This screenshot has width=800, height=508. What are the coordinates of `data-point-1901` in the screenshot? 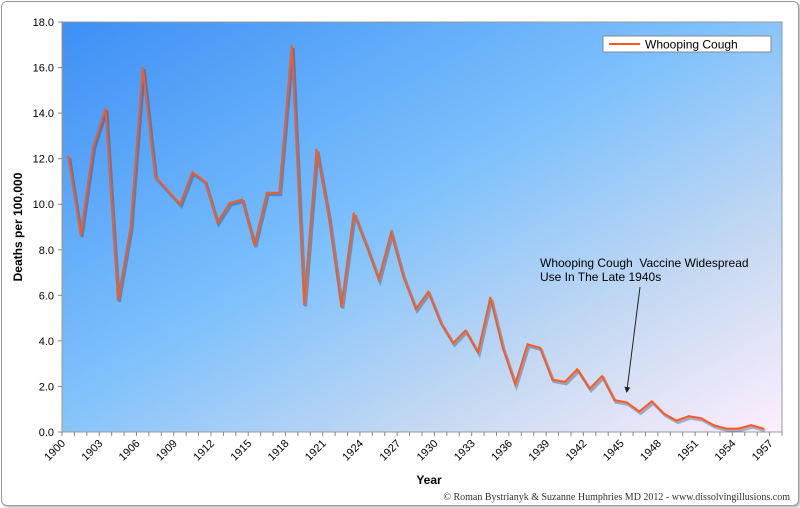 It's located at (80, 234).